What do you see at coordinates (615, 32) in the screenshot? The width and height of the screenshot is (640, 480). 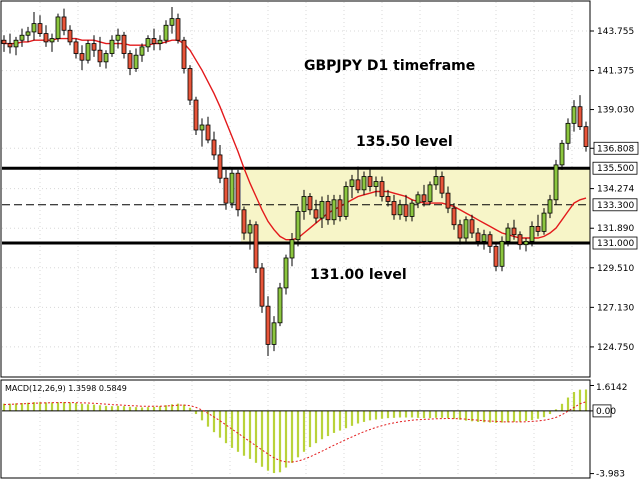 I see `y-axis-tick-label: 143.755` at bounding box center [615, 32].